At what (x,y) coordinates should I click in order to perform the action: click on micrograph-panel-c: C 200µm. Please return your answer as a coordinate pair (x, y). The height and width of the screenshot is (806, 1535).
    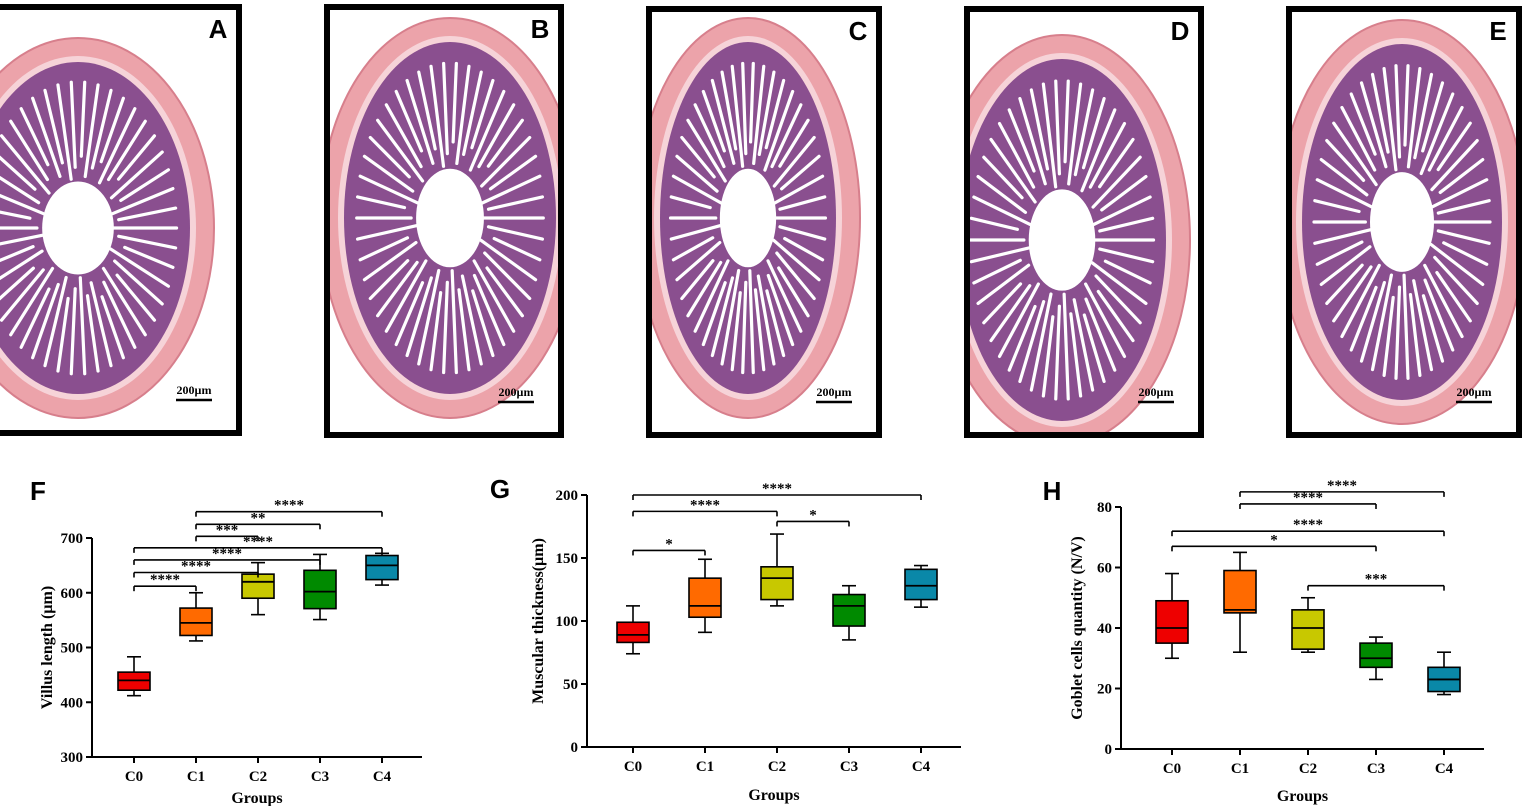
    Looking at the image, I should click on (764, 222).